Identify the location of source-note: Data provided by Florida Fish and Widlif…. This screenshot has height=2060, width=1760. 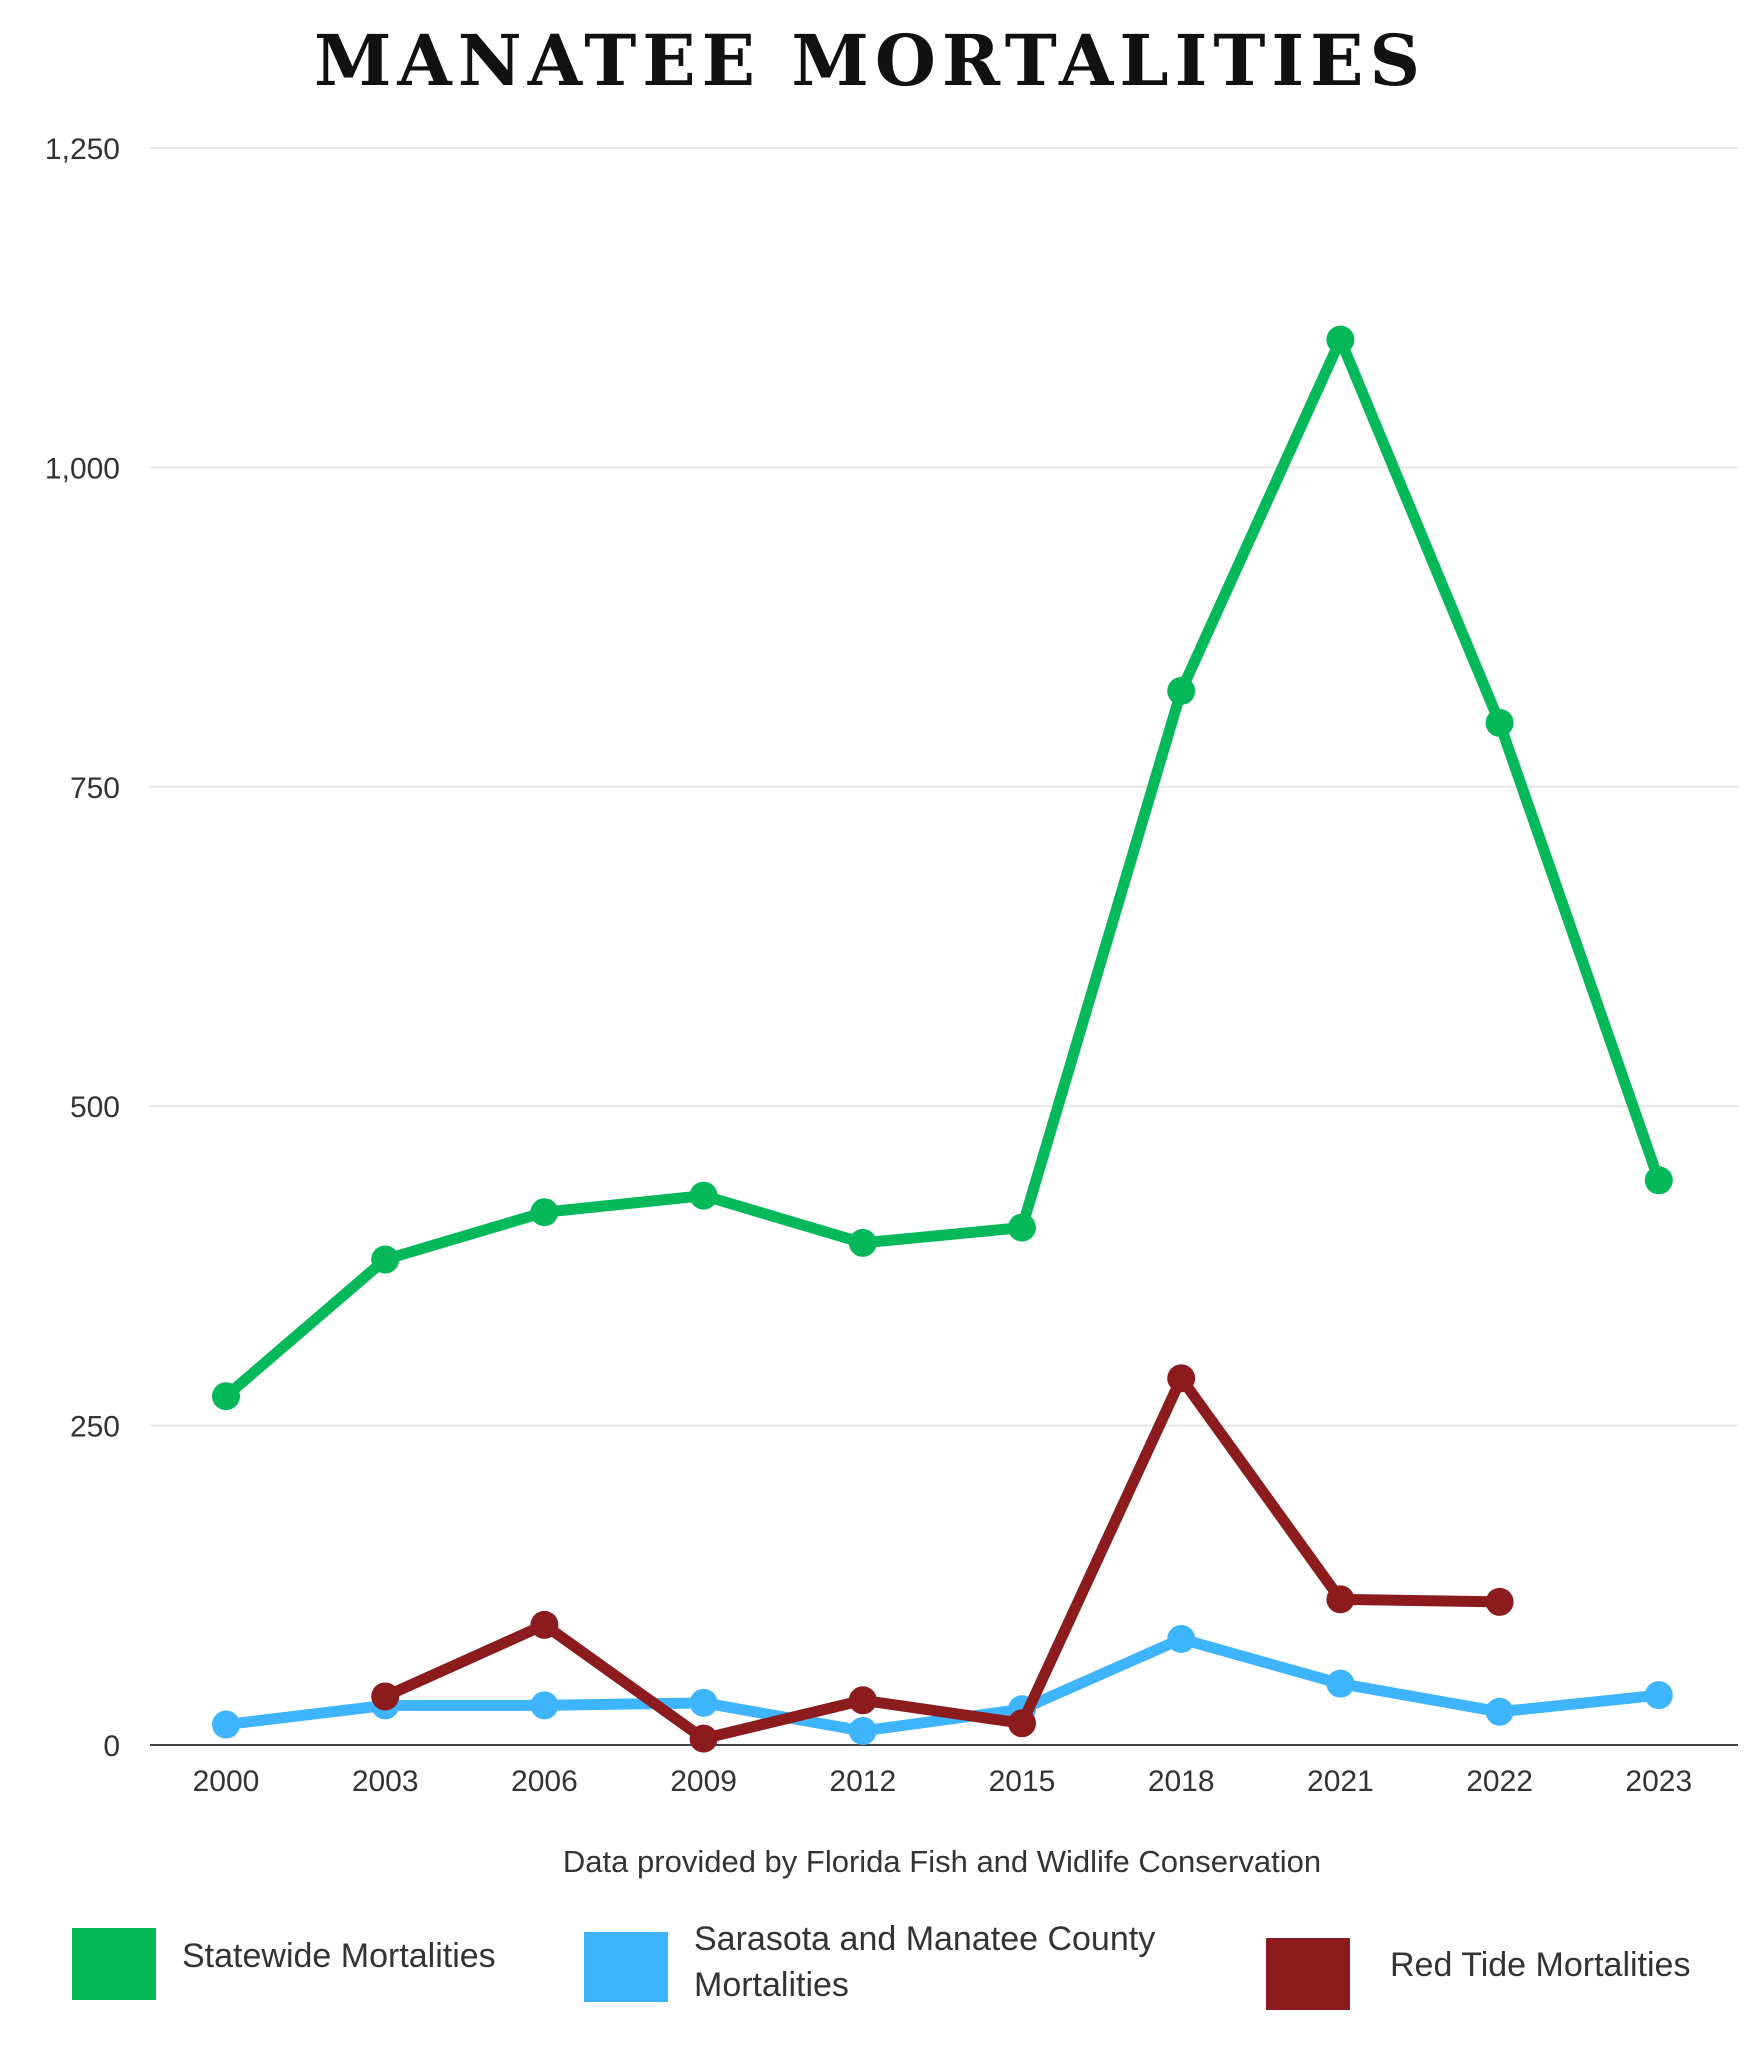
(942, 1861).